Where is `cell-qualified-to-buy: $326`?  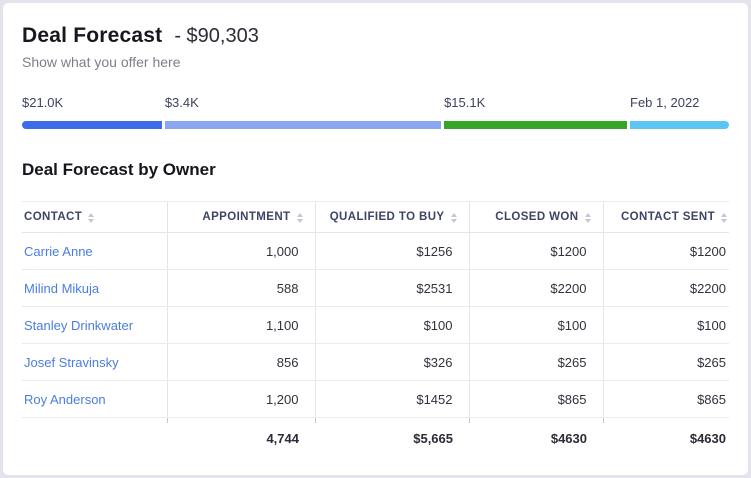 cell-qualified-to-buy: $326 is located at coordinates (391, 362).